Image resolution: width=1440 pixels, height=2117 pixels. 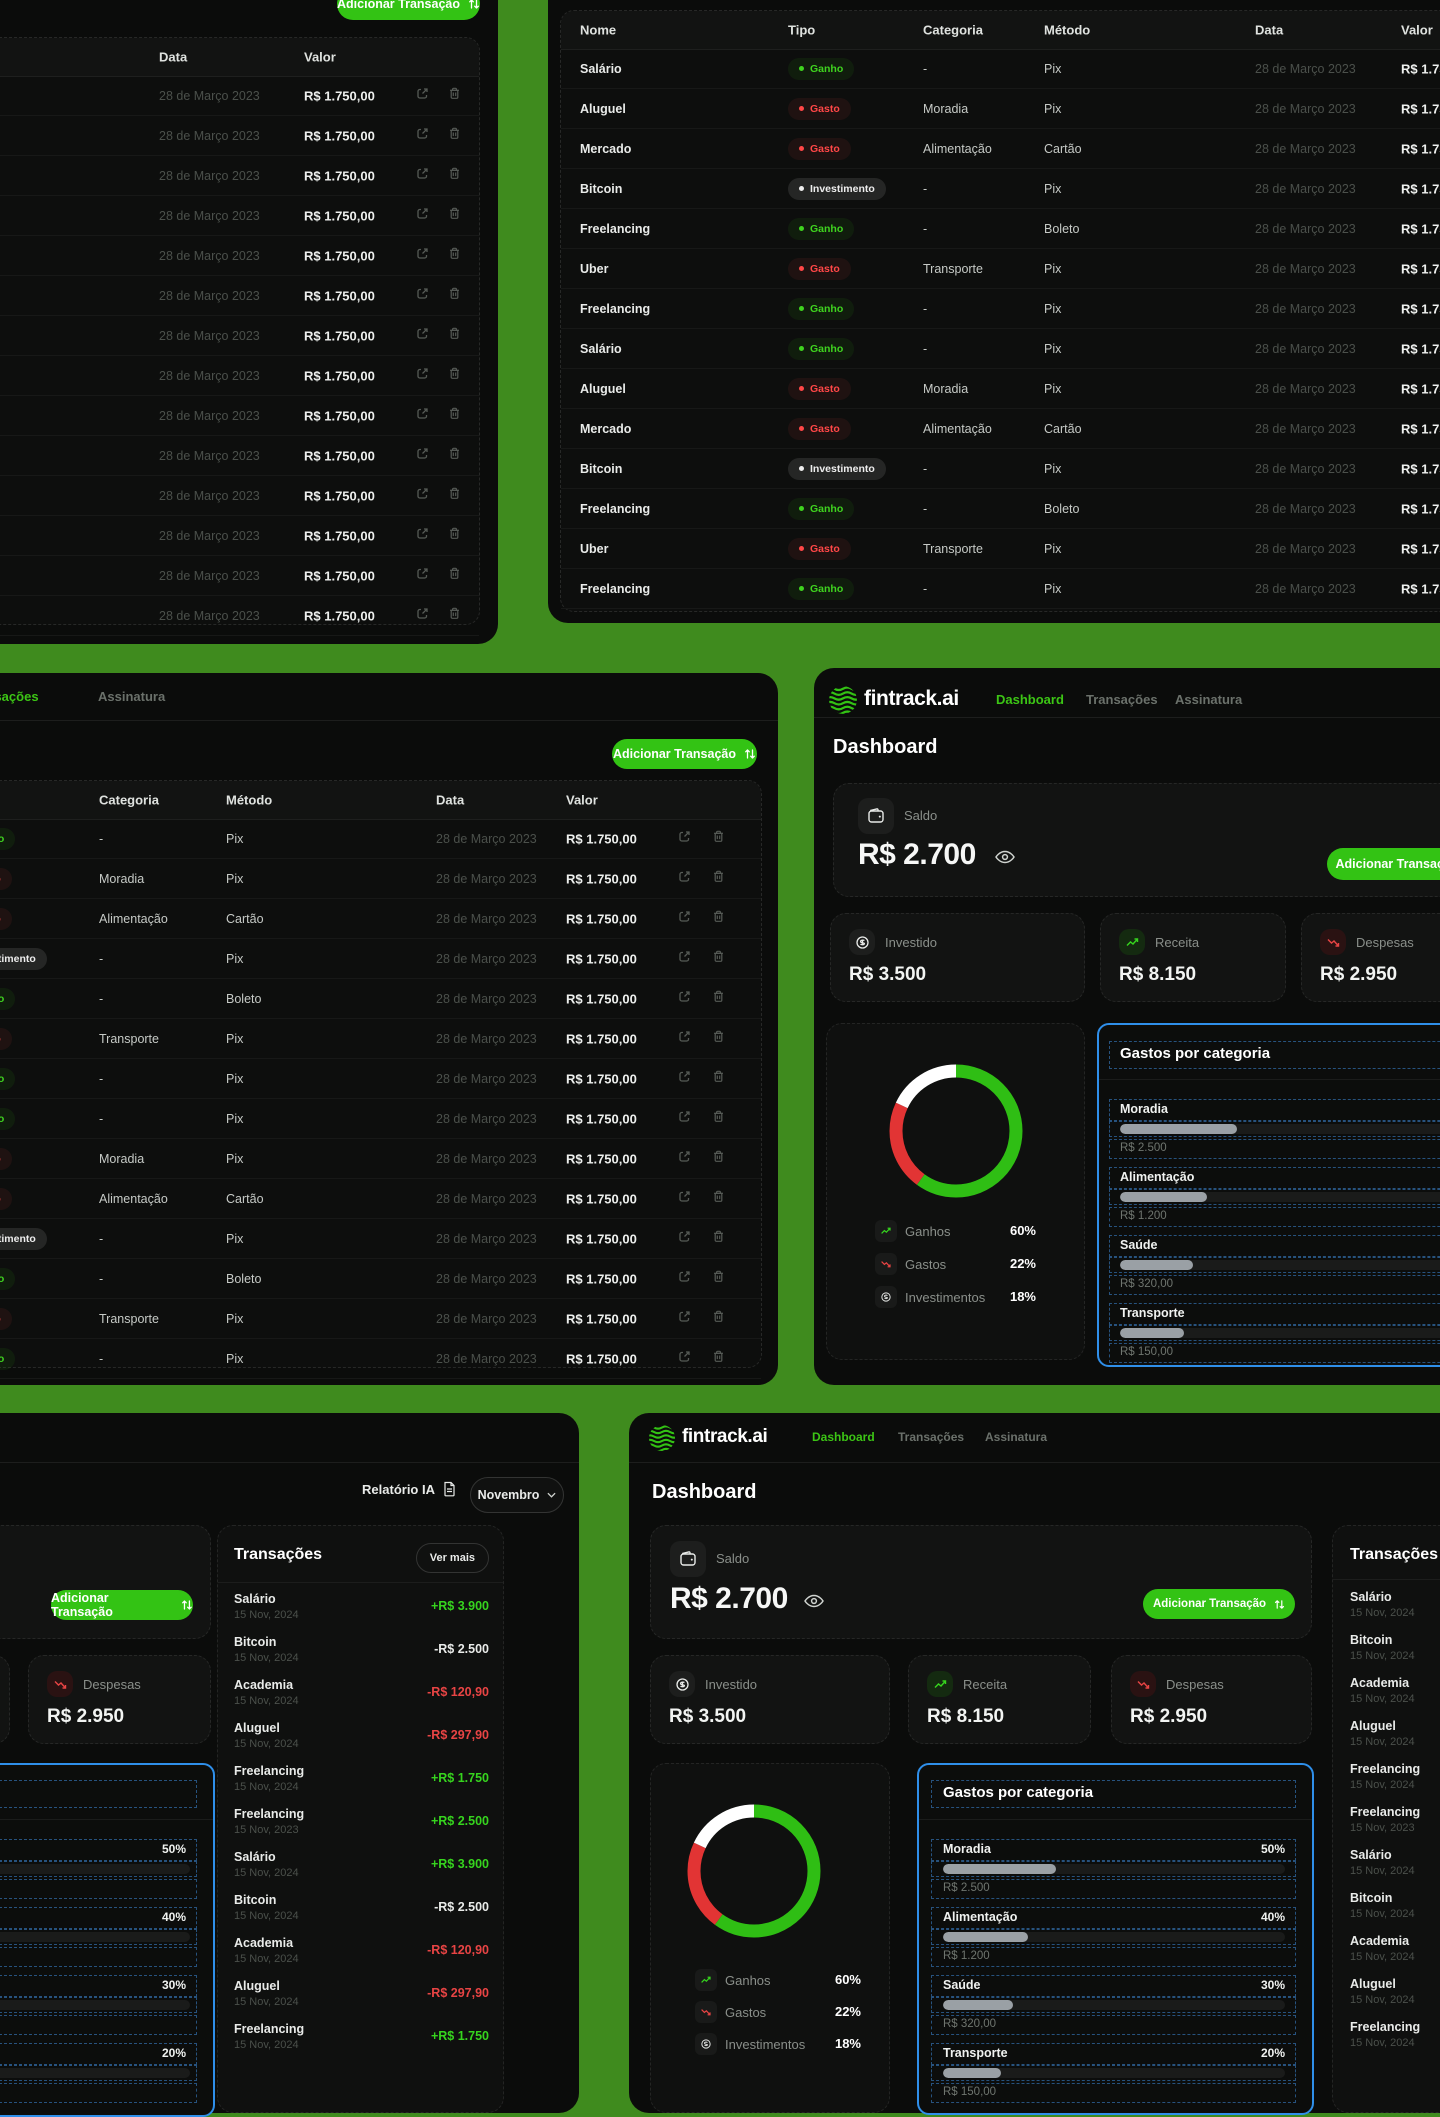 What do you see at coordinates (911, 698) in the screenshot?
I see `brand-name: fintrack.ai` at bounding box center [911, 698].